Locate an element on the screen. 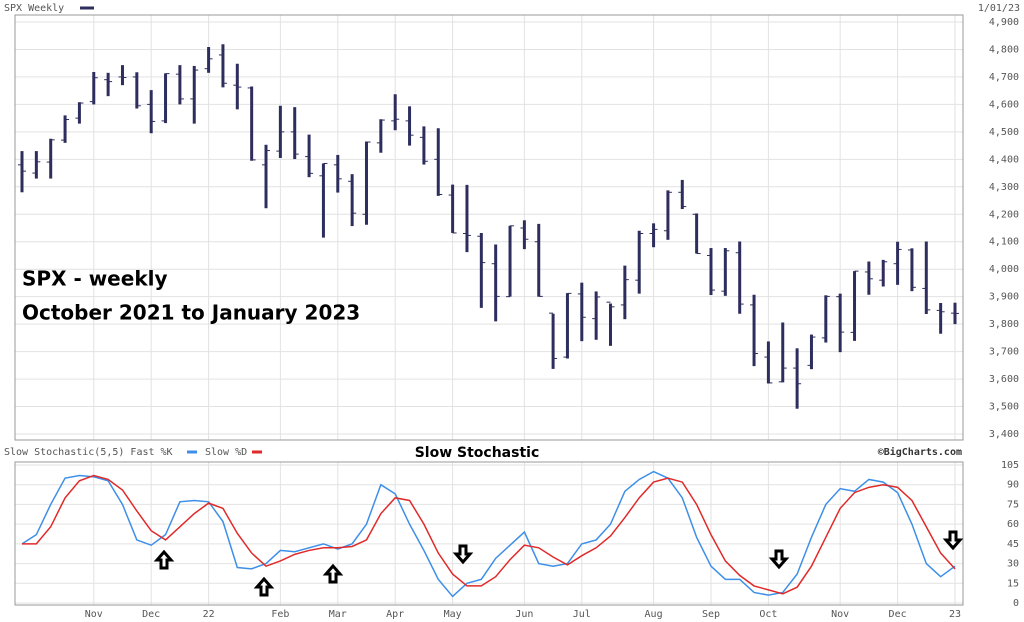 This screenshot has height=622, width=1024. y-tick-label: 3,700 is located at coordinates (1004, 352).